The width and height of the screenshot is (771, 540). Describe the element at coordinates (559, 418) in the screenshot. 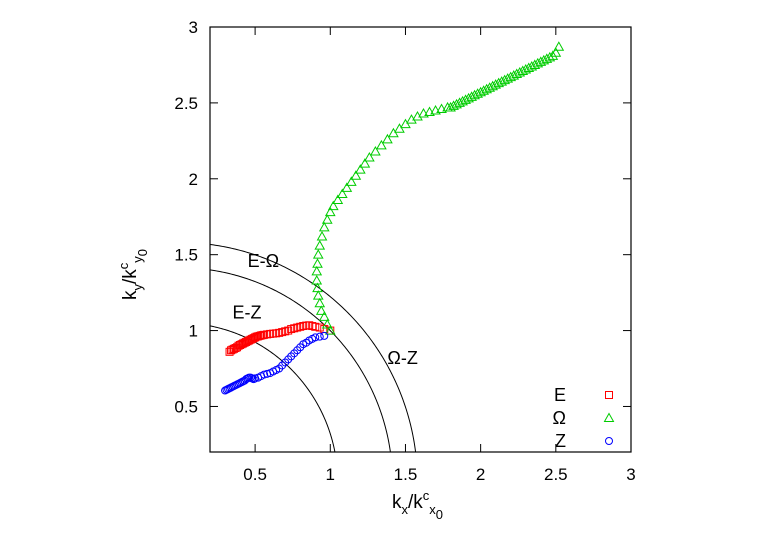

I see `legend-label-omega: Ω` at that location.